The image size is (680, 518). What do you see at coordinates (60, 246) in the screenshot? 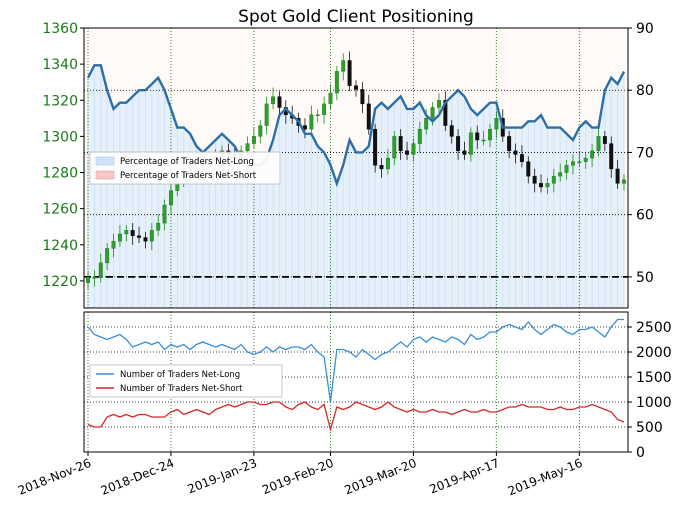
I see `left-tick-label: 1240` at bounding box center [60, 246].